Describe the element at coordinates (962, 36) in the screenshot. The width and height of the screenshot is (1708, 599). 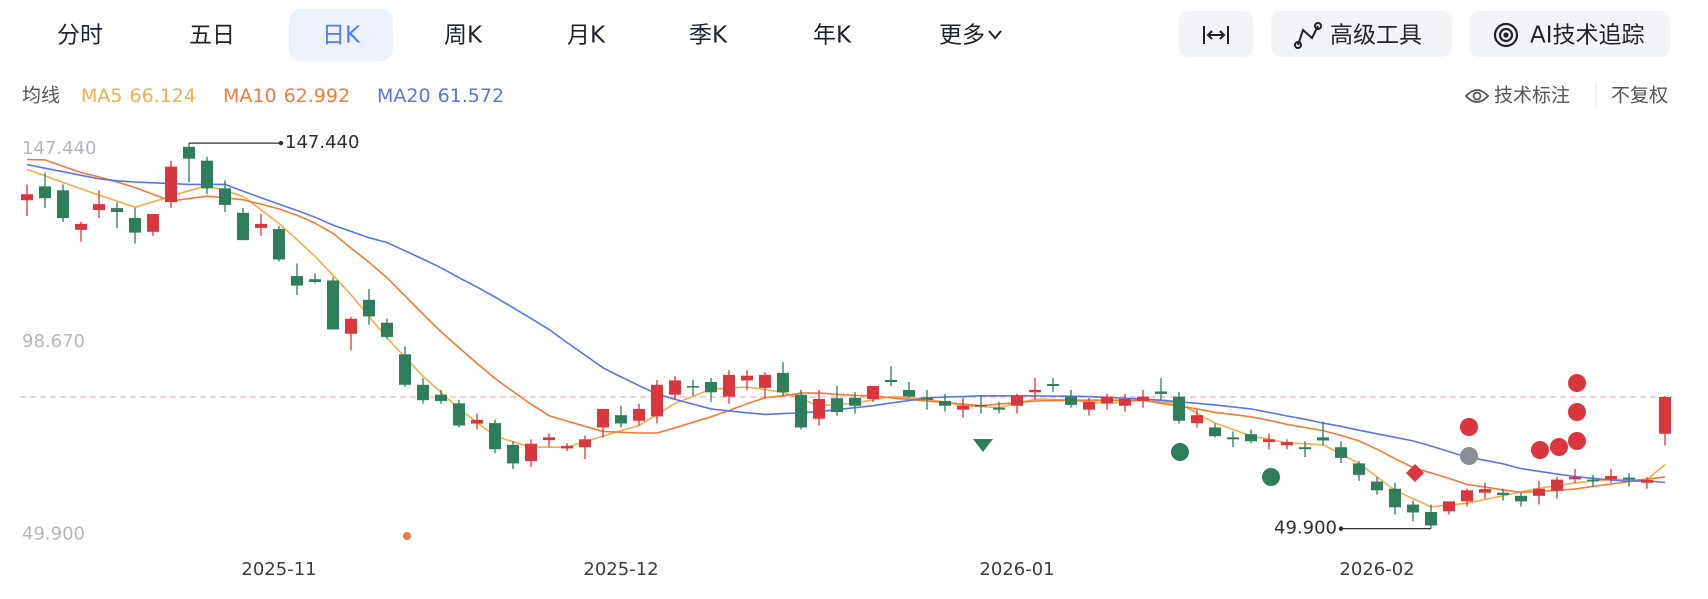
I see `tab: 更多` at that location.